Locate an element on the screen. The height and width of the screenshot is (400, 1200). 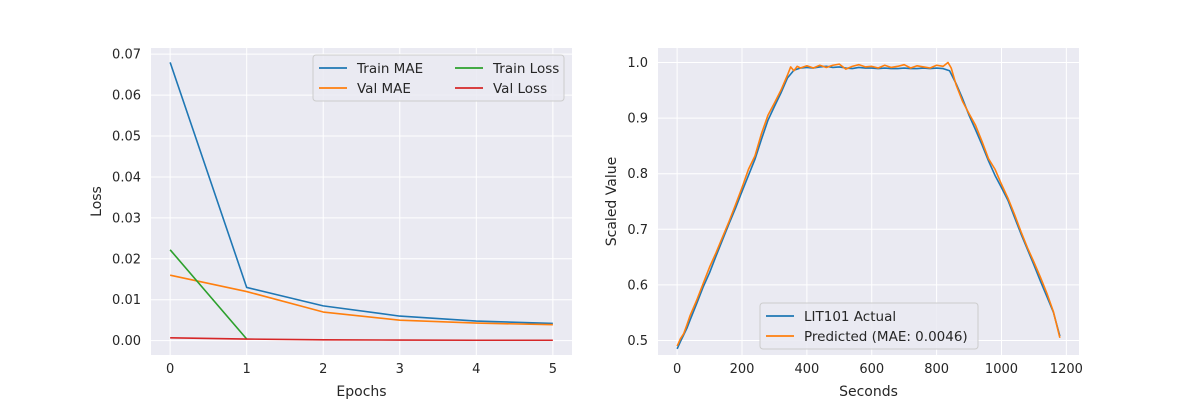
y-tick-label: 0.5 is located at coordinates (637, 341).